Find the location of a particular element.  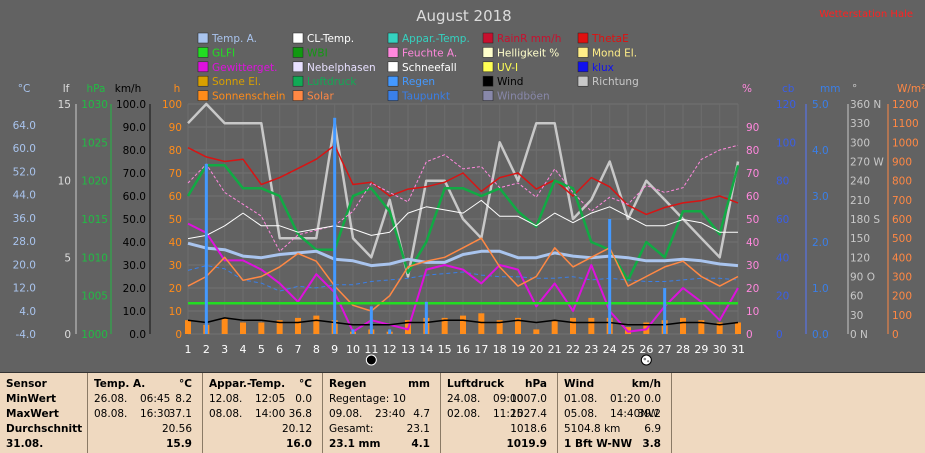

stats-panel-sensor: Sensor MinWert MaxWert Durchschnitt 31.08. is located at coordinates (44, 413).